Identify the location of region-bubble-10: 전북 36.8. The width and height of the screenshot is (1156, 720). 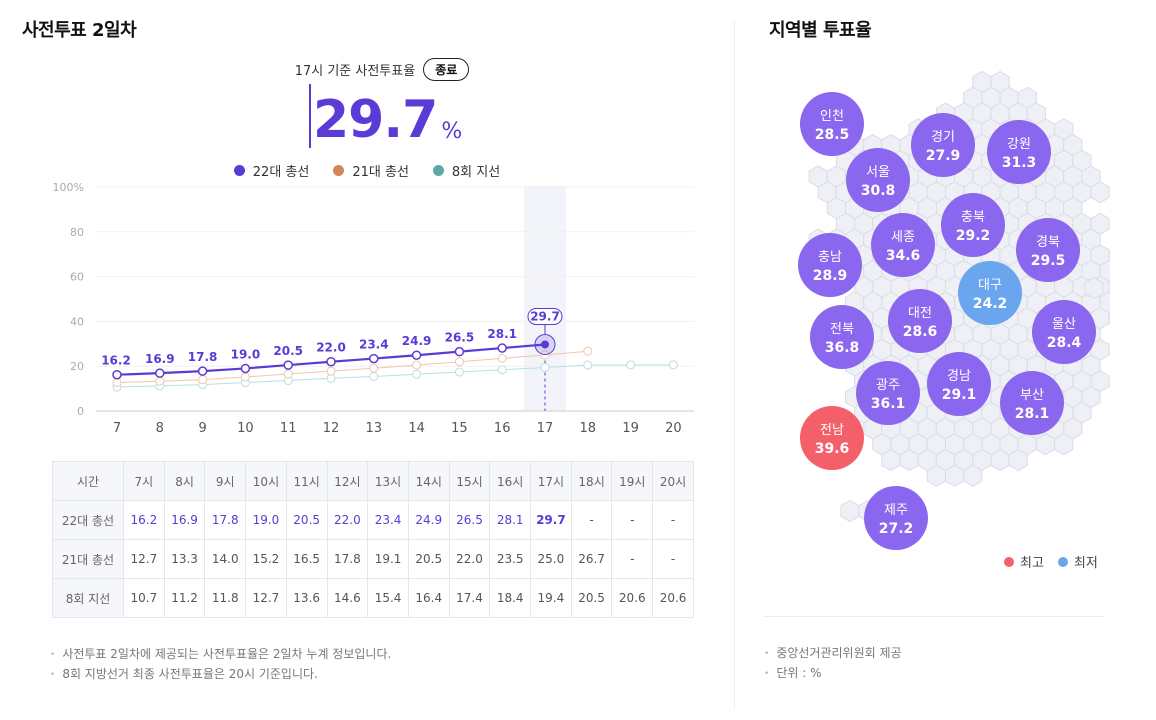
(842, 337).